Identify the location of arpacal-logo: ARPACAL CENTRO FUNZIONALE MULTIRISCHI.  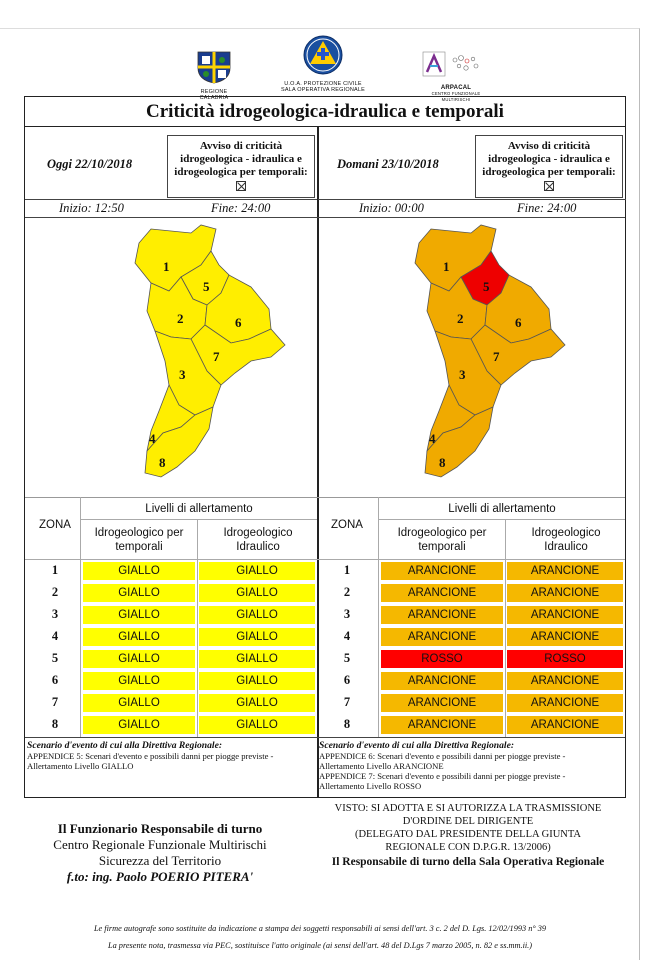
(456, 76).